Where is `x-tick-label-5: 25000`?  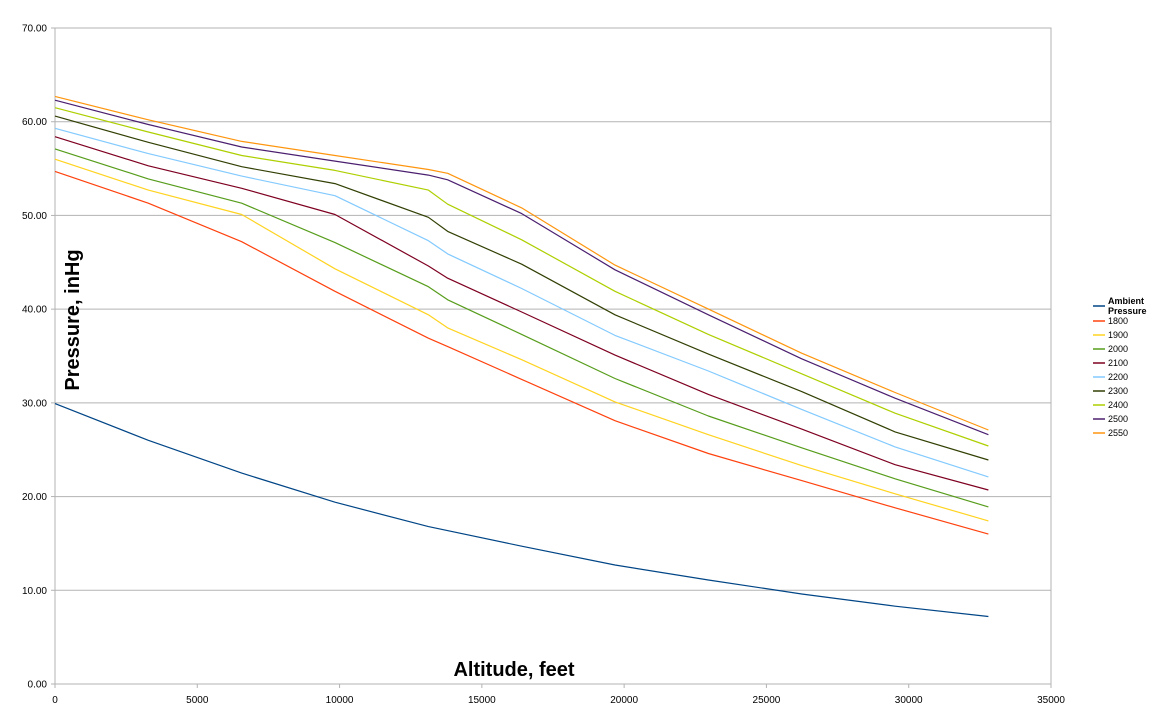 x-tick-label-5: 25000 is located at coordinates (767, 700).